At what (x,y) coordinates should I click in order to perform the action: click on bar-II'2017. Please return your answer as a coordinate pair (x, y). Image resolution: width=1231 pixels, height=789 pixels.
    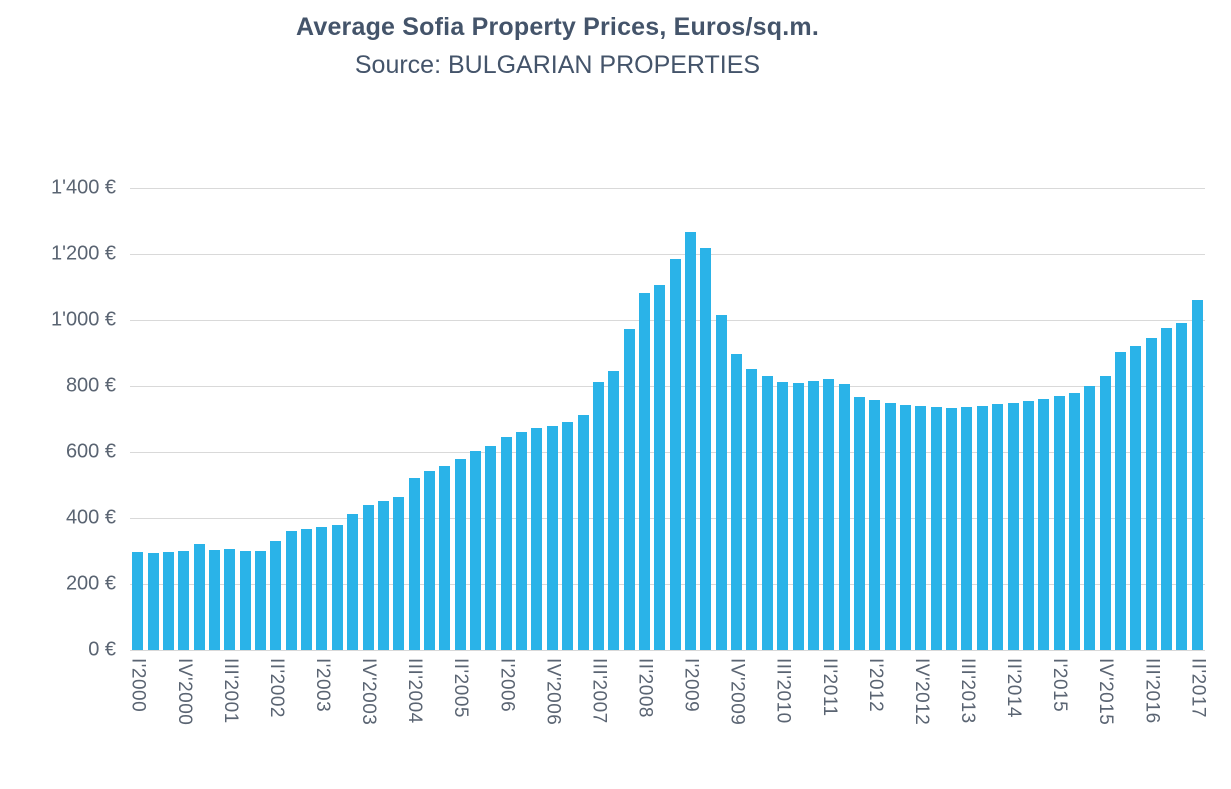
    Looking at the image, I should click on (1197, 474).